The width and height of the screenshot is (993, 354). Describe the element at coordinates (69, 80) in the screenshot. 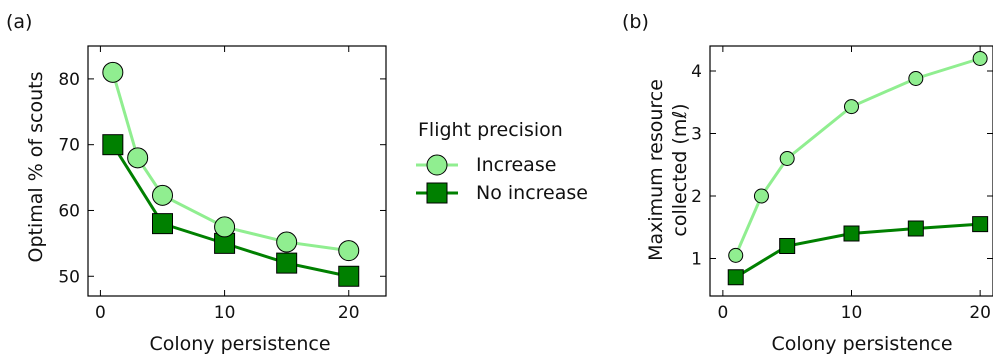

I see `panel-a-ytick-label: 80` at that location.